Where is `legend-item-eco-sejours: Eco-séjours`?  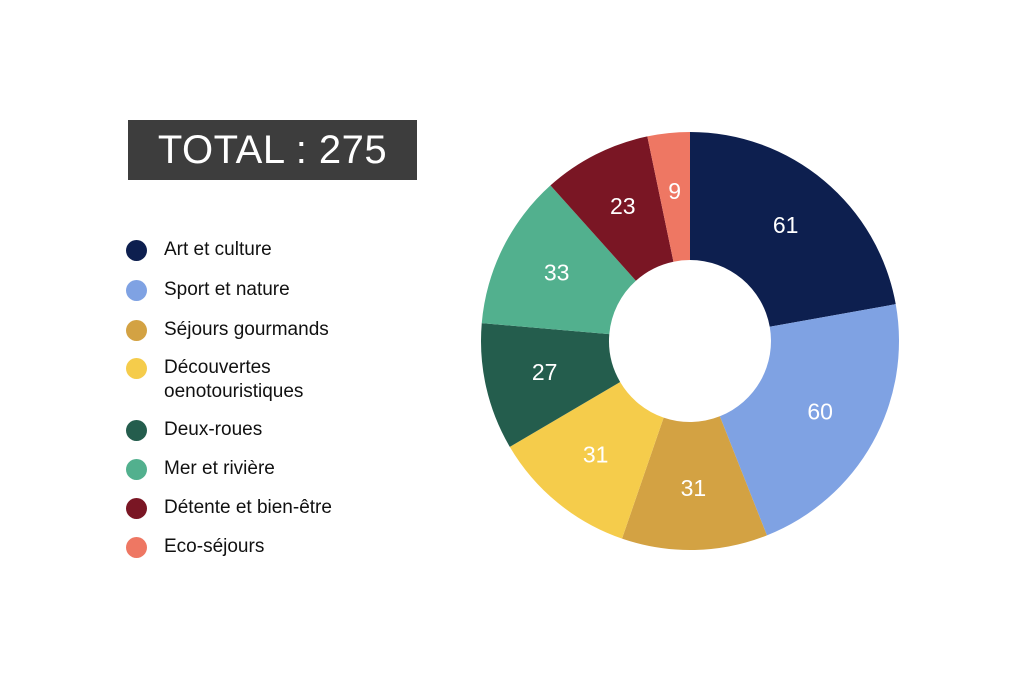 legend-item-eco-sejours: Eco-séjours is located at coordinates (276, 554).